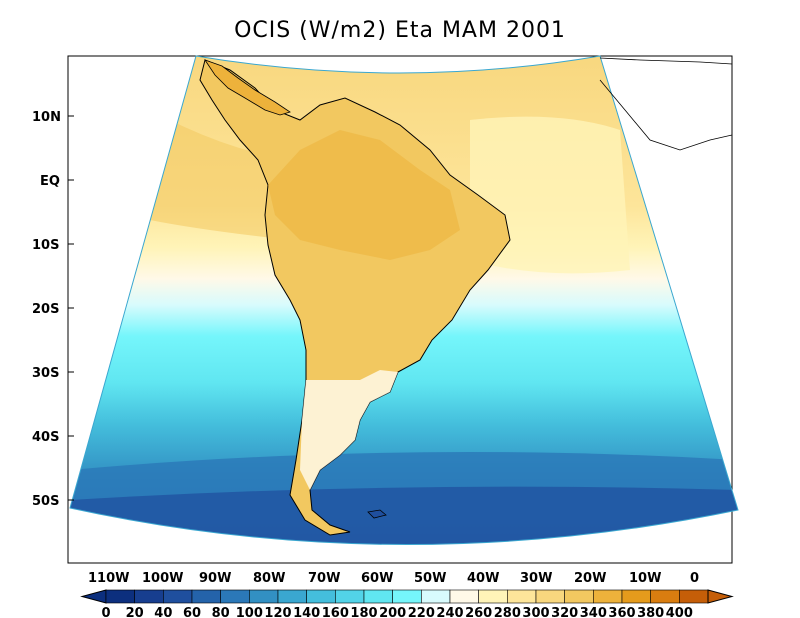  I want to click on lat-tick-label: 10S, so click(45, 245).